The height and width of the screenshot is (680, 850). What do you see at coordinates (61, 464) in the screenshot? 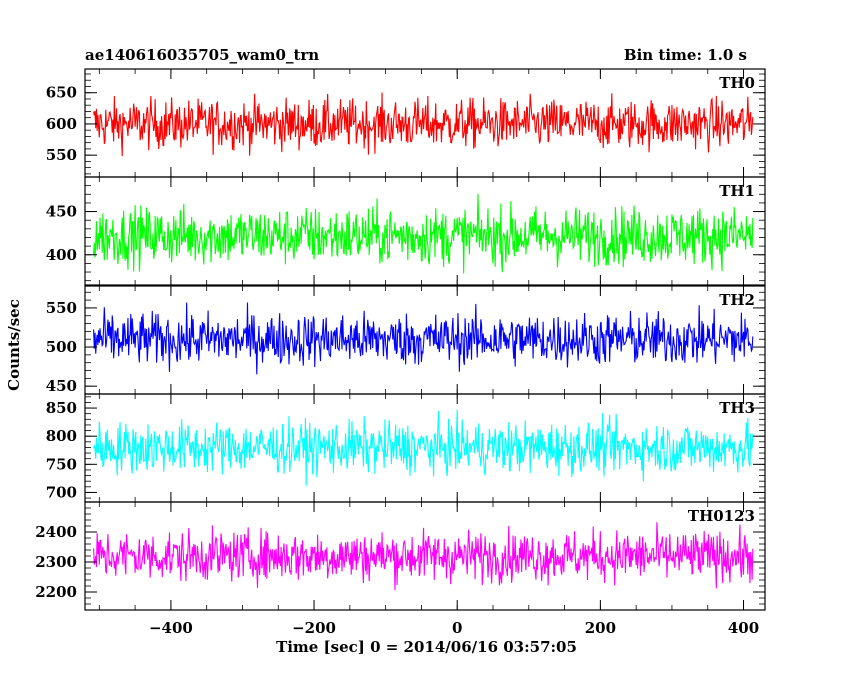
I see `y-tick-label: 750` at bounding box center [61, 464].